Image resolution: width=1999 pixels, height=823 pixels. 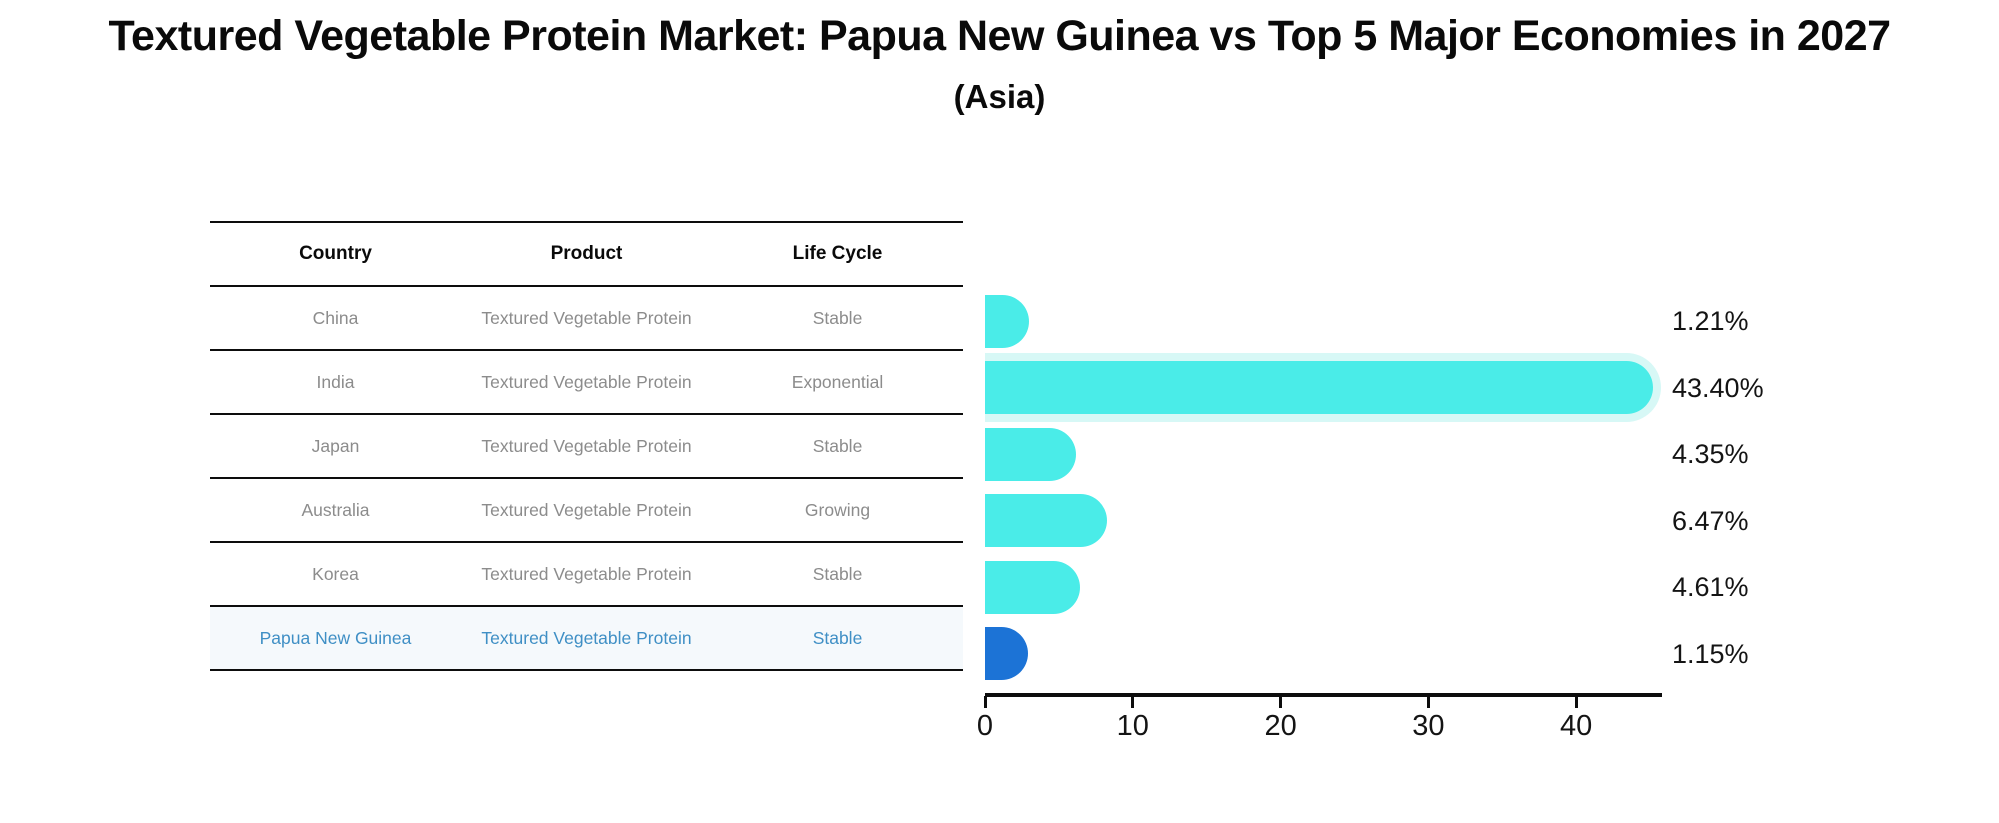 I want to click on life-cycle-cell: Growing, so click(x=837, y=509).